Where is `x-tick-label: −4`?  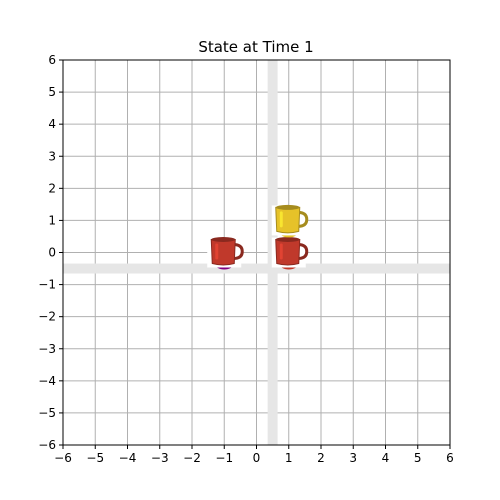
x-tick-label: −4 is located at coordinates (128, 458).